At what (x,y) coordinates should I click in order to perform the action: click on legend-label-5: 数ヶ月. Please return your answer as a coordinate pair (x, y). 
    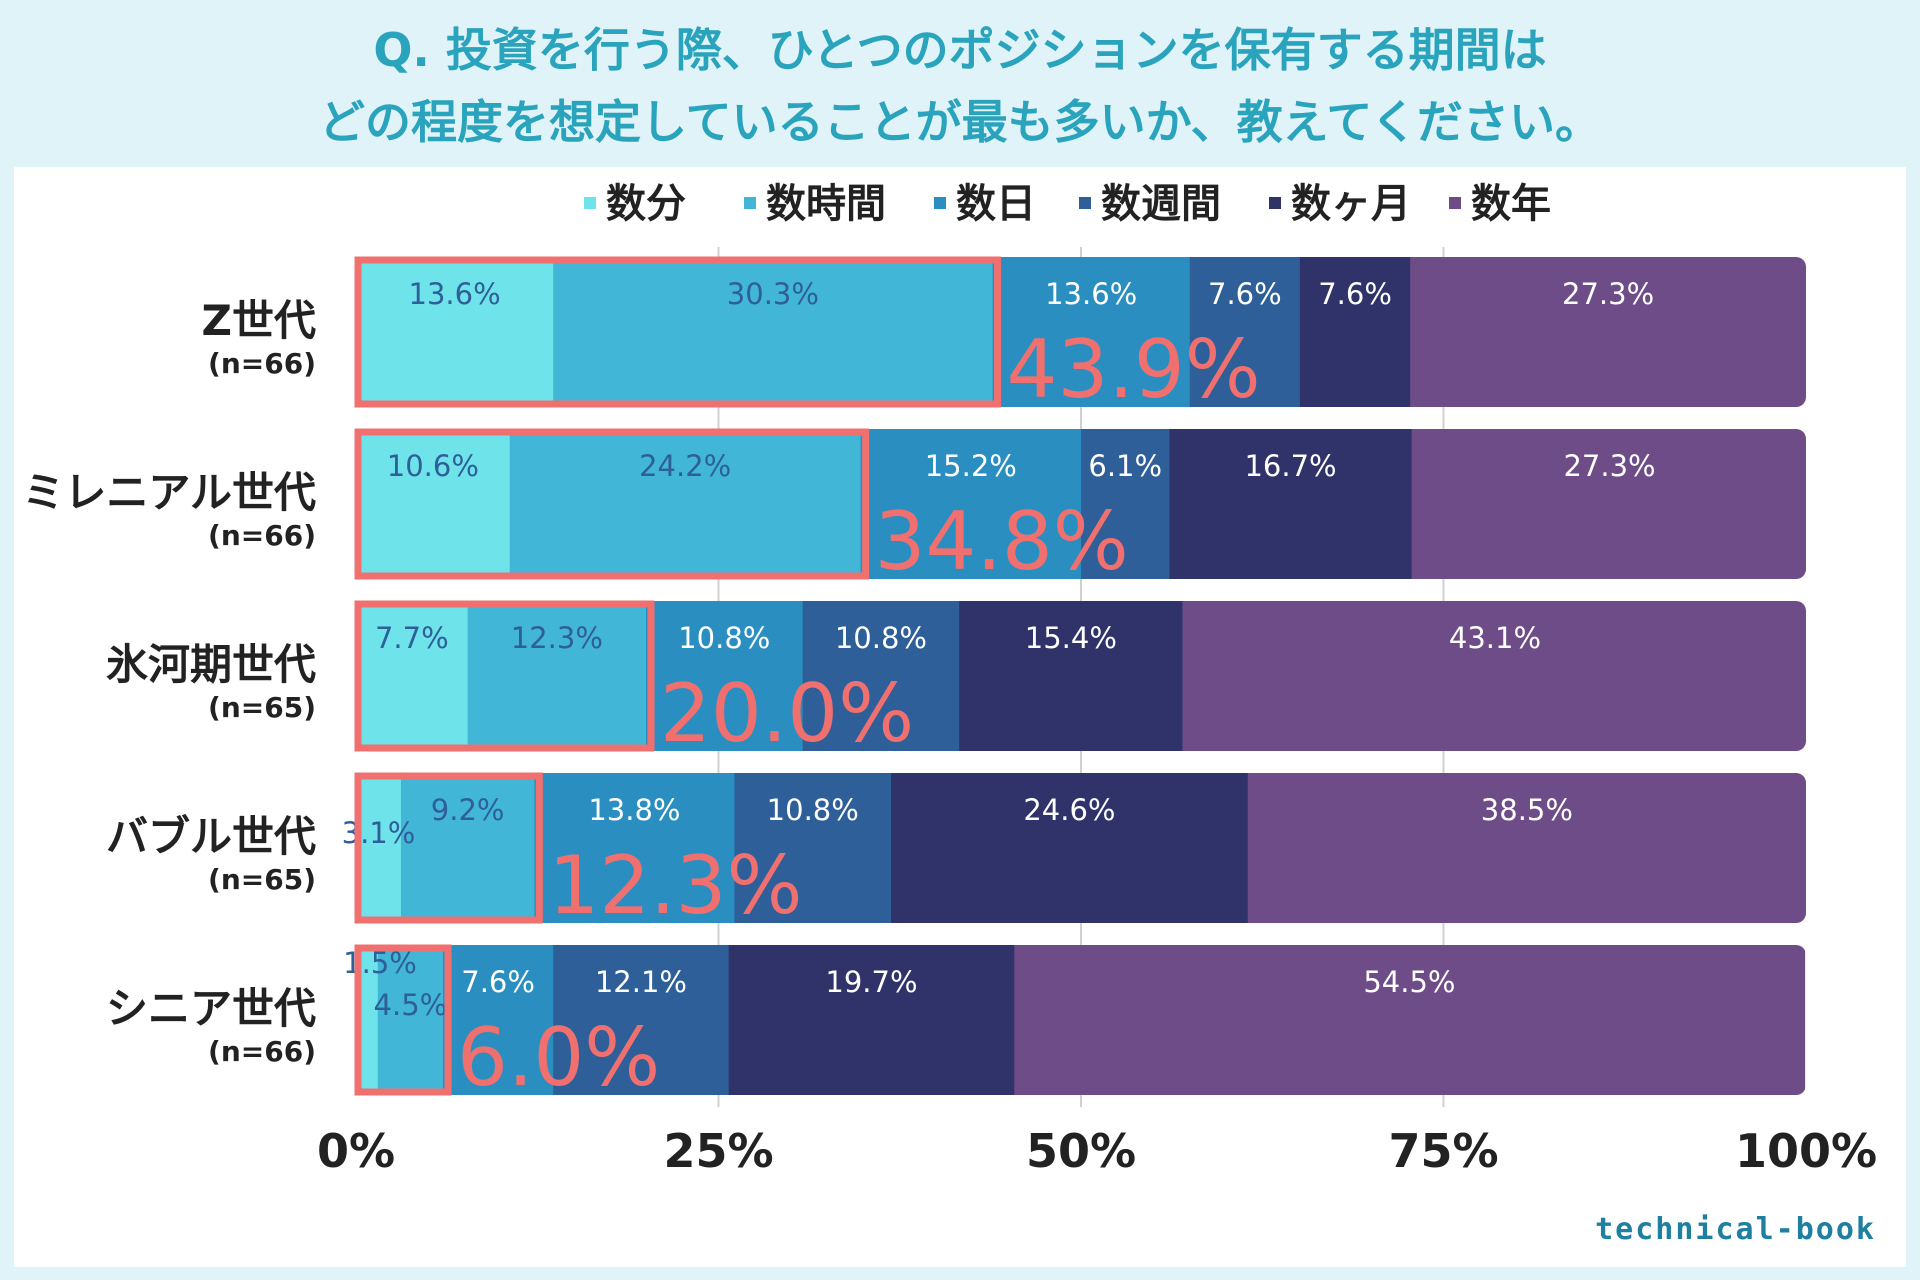
    Looking at the image, I should click on (1351, 204).